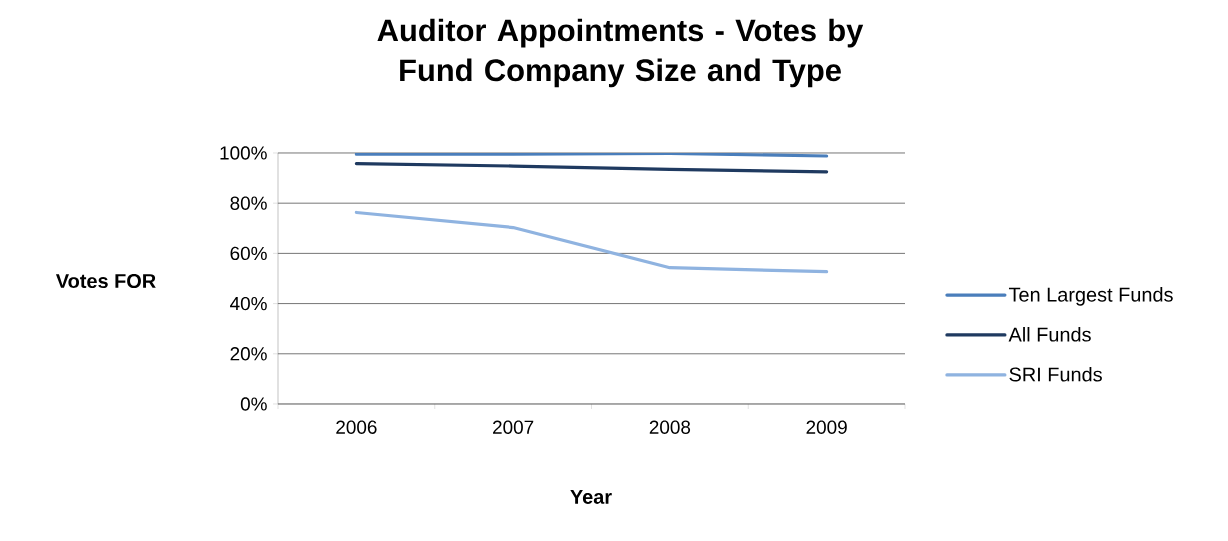 The image size is (1228, 541). I want to click on y-tick-label: 40%, so click(248, 303).